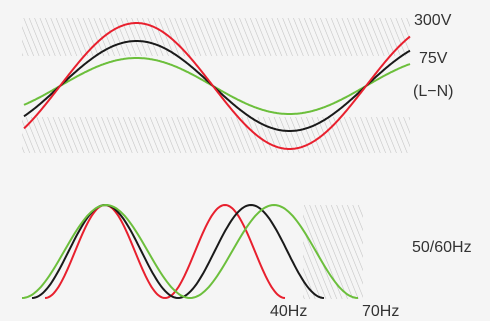  I want to click on voltage-wave-75v, so click(217, 86).